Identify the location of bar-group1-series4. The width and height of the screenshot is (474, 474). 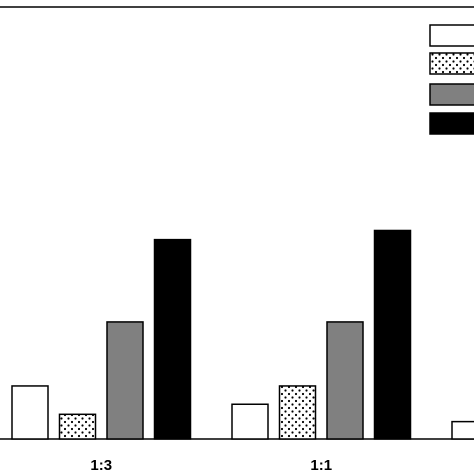
(172, 339).